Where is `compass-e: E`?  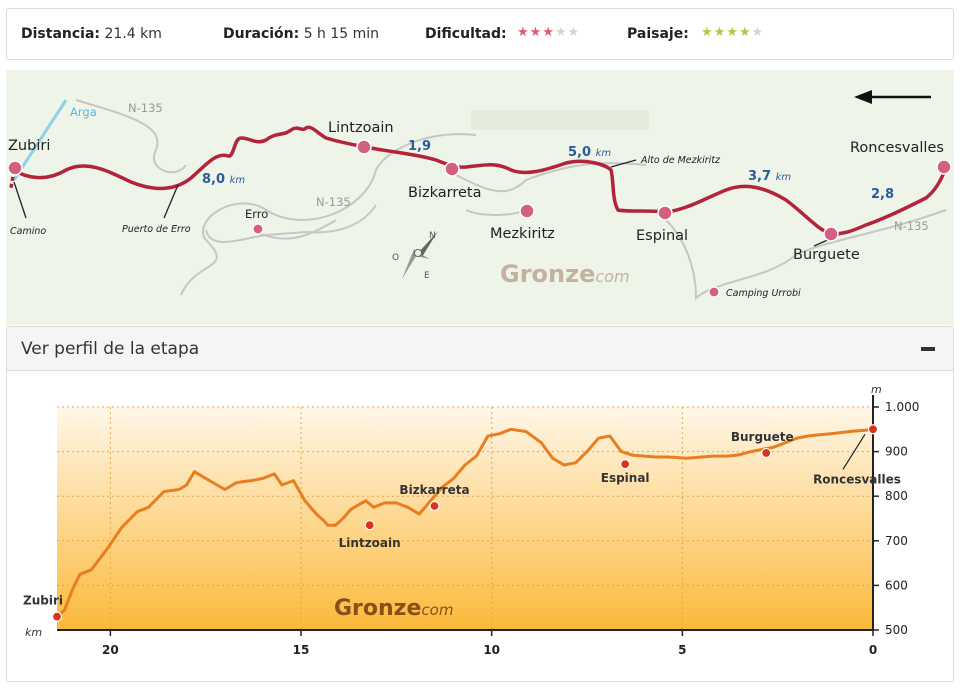 compass-e: E is located at coordinates (427, 276).